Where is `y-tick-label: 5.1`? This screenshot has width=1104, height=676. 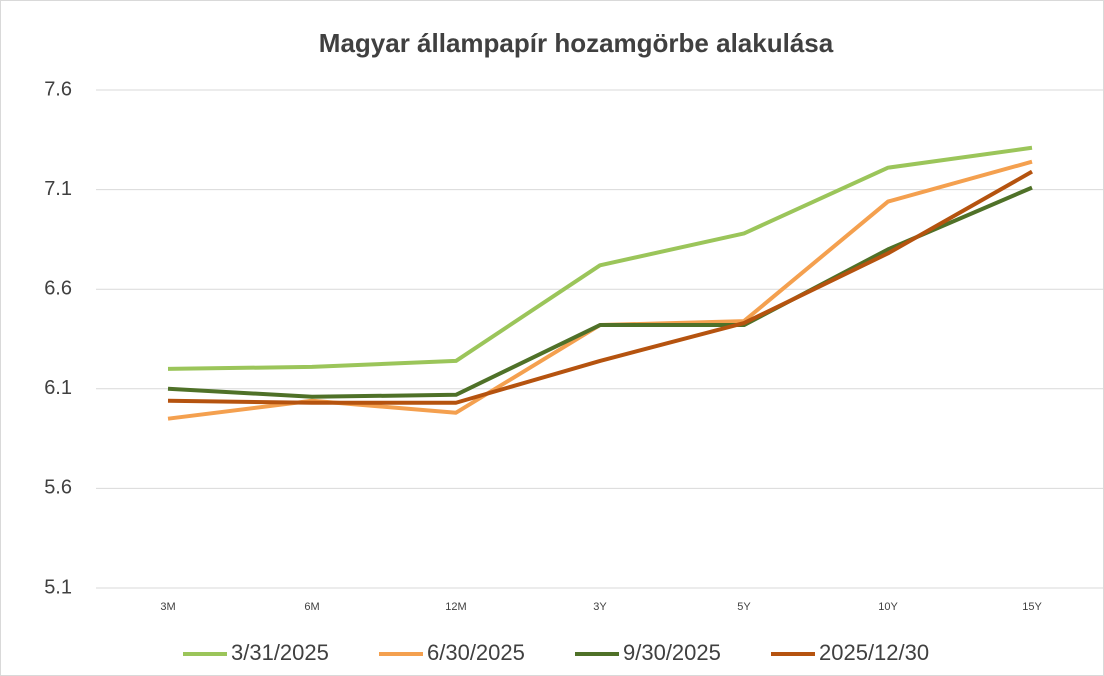 y-tick-label: 5.1 is located at coordinates (58, 587).